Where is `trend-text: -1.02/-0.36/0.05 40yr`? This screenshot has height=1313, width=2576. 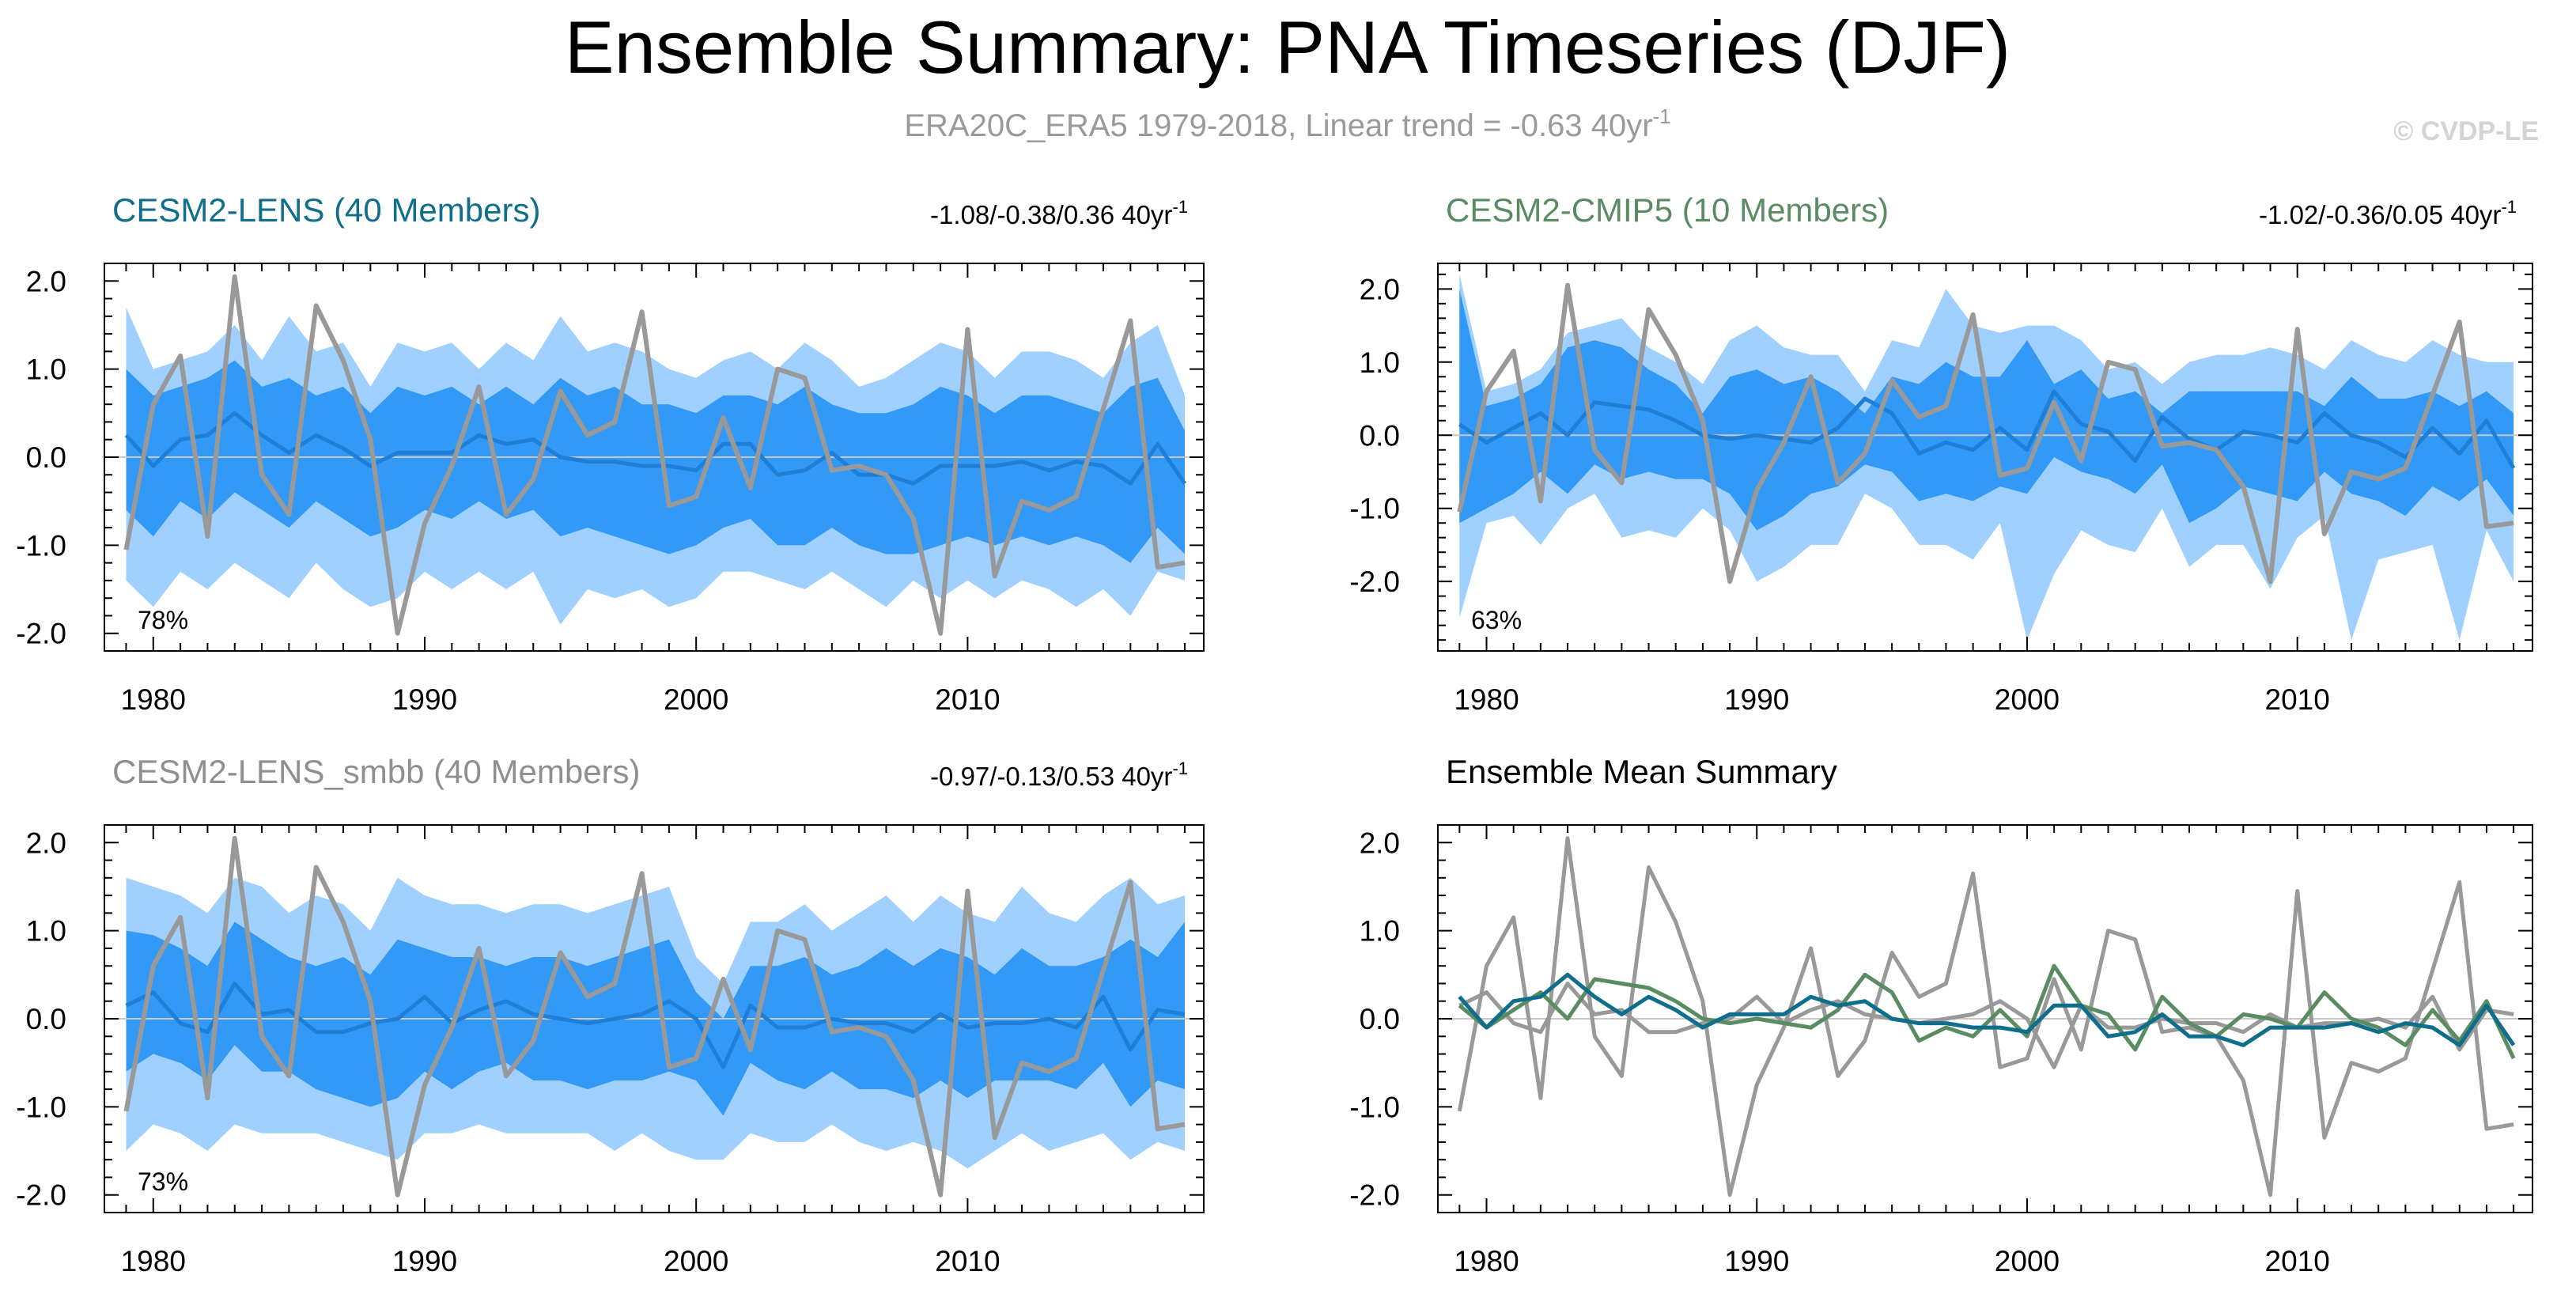 trend-text: -1.02/-0.36/0.05 40yr is located at coordinates (2380, 214).